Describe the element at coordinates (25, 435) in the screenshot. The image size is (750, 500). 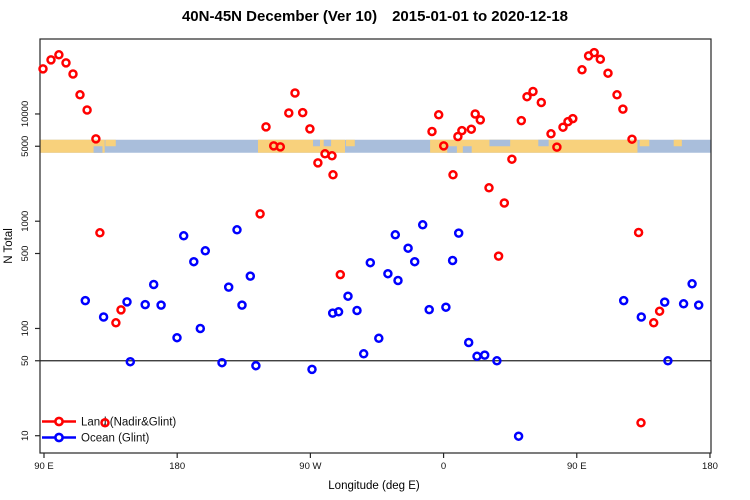
I see `y-tick-label: 10` at that location.